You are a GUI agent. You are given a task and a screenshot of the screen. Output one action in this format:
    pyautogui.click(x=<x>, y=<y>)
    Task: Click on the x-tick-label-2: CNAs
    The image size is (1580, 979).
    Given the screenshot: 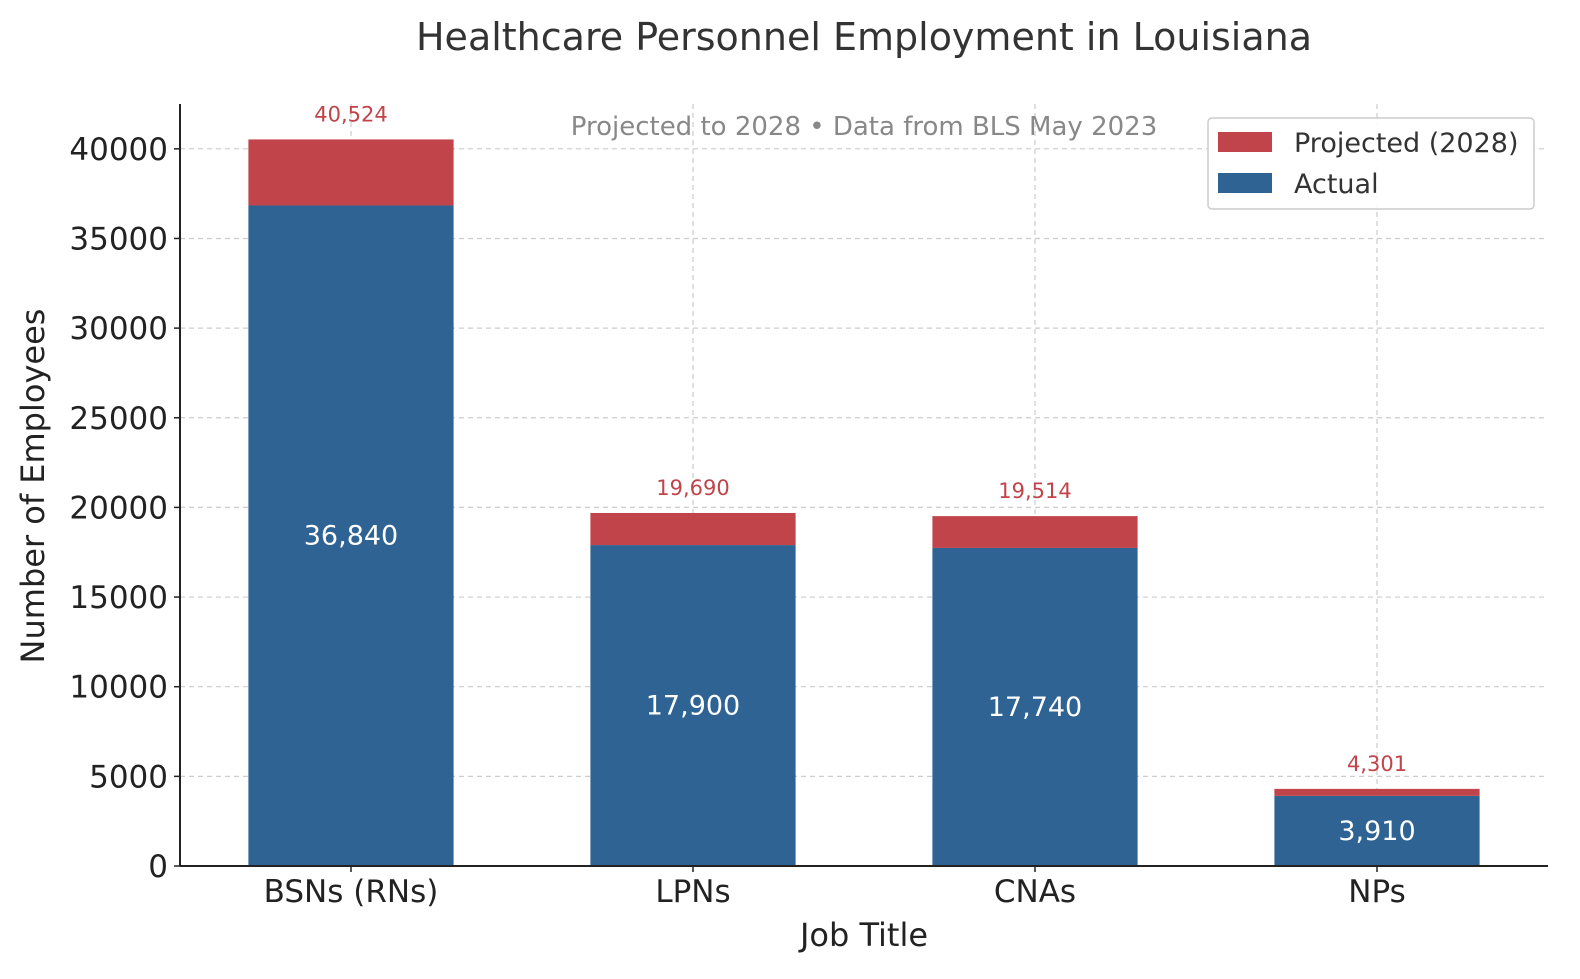 What is the action you would take?
    pyautogui.click(x=1035, y=892)
    